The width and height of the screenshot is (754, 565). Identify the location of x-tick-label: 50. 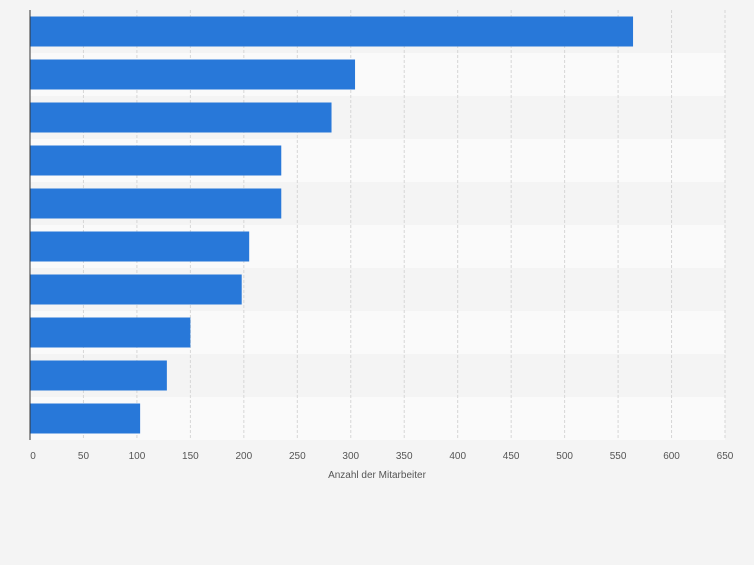
(84, 456).